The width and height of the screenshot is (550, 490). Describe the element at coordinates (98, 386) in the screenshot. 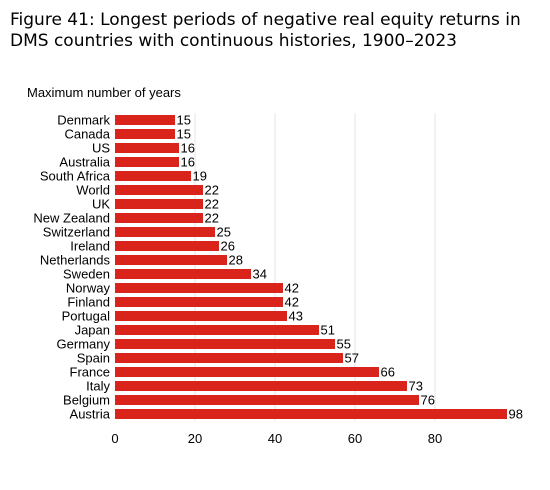

I see `category-label: Italy` at that location.